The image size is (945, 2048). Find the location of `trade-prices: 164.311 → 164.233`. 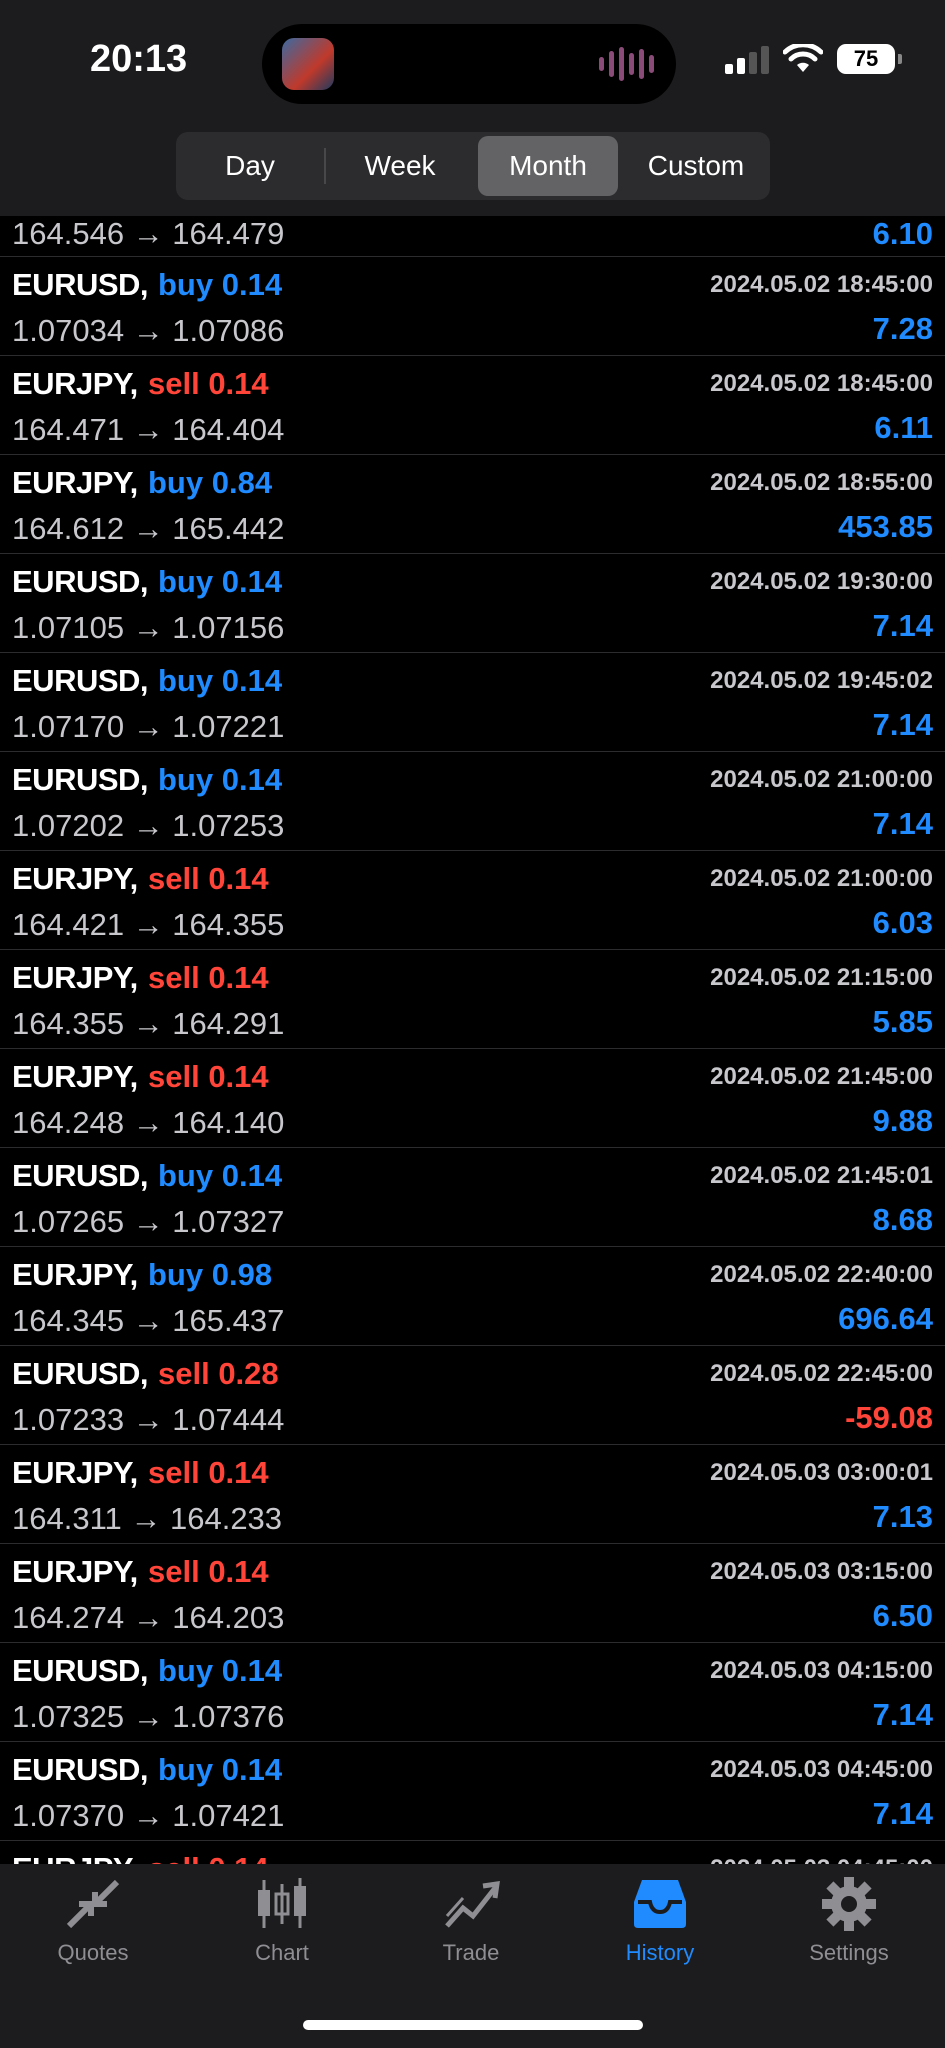

trade-prices: 164.311 → 164.233 is located at coordinates (147, 1518).